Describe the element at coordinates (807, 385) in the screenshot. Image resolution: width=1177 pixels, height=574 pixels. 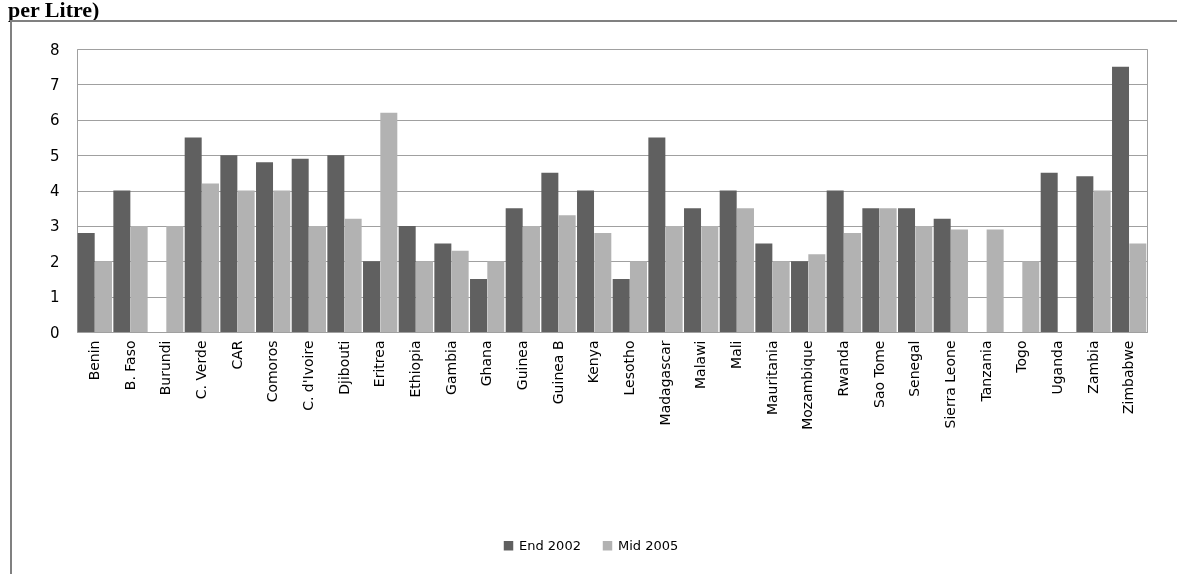
I see `x-tick-label: Mozambique` at that location.